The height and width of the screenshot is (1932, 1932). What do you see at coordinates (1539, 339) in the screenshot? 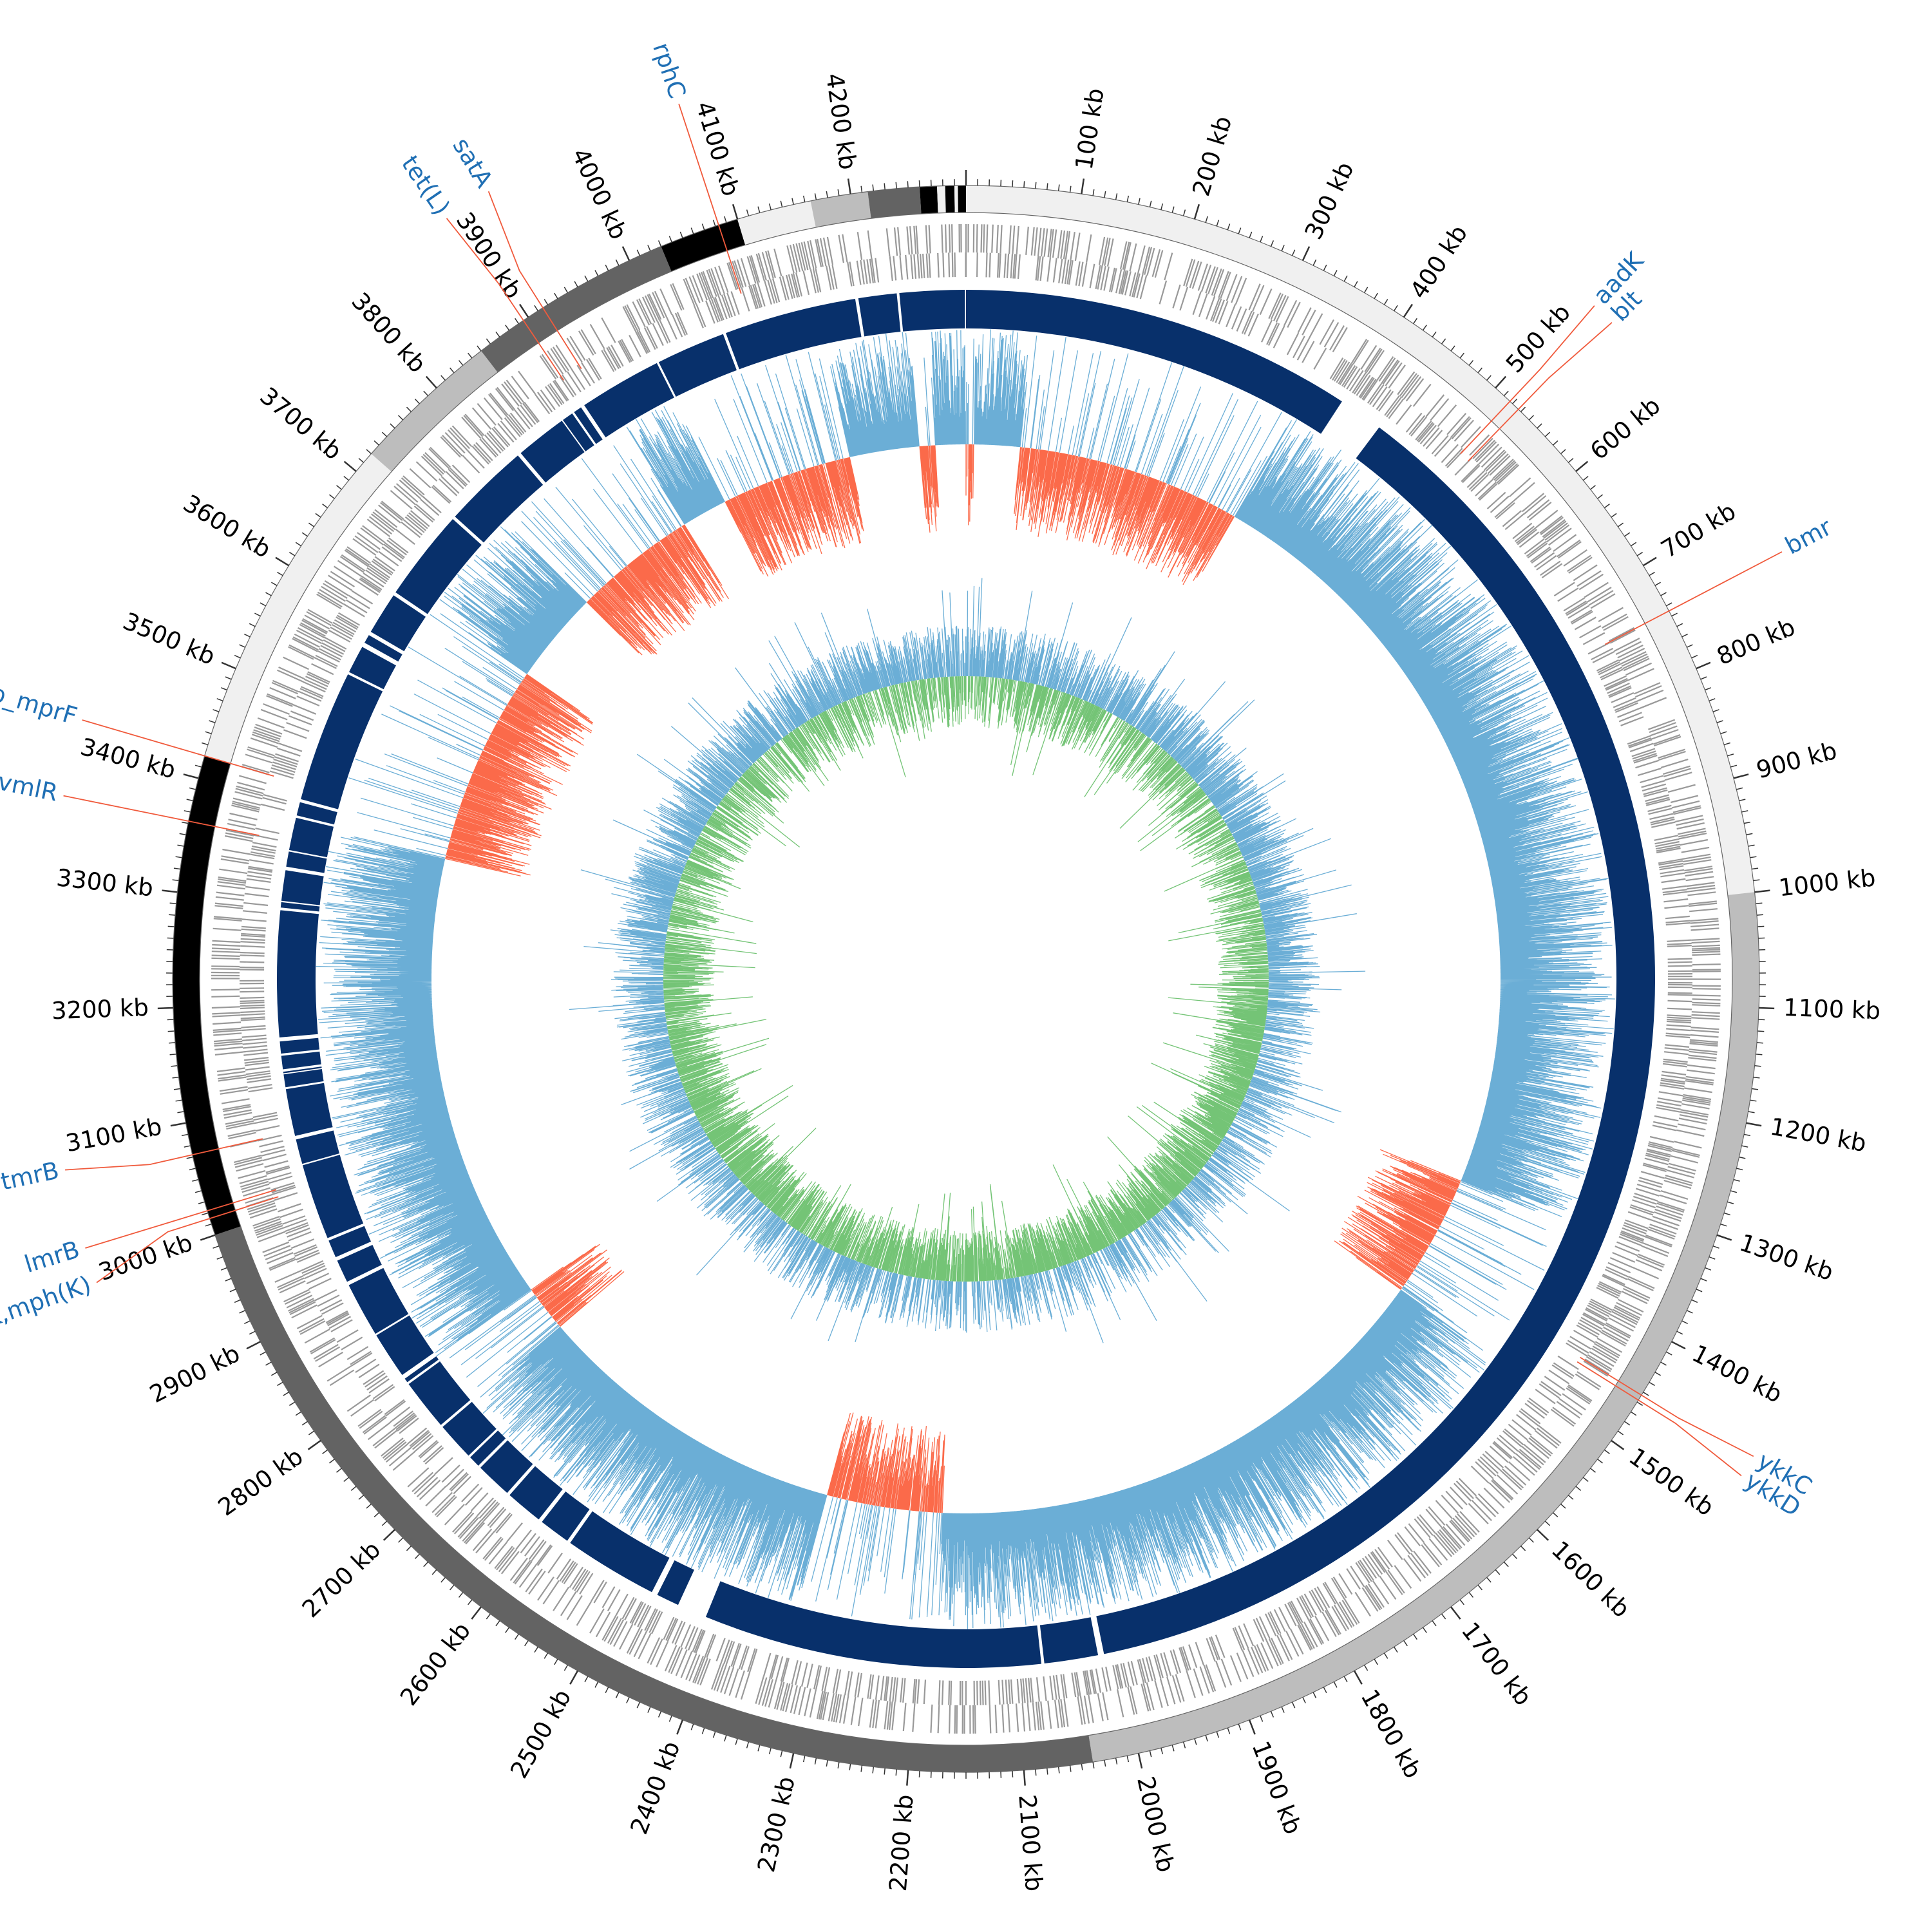
I see `tick-label: 500 kb` at bounding box center [1539, 339].